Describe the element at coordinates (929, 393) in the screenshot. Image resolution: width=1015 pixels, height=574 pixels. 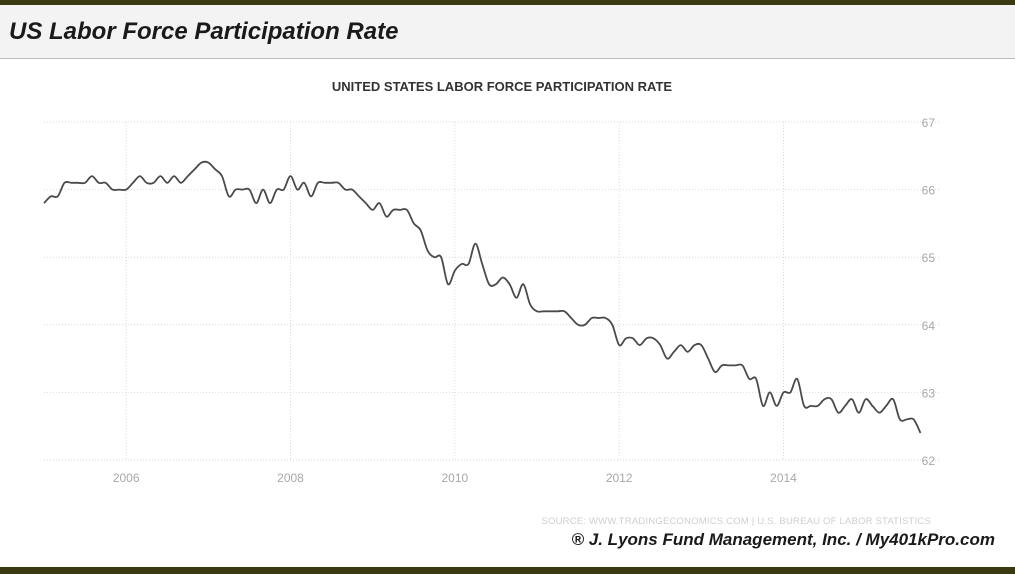
I see `y-tick-label: 63` at that location.